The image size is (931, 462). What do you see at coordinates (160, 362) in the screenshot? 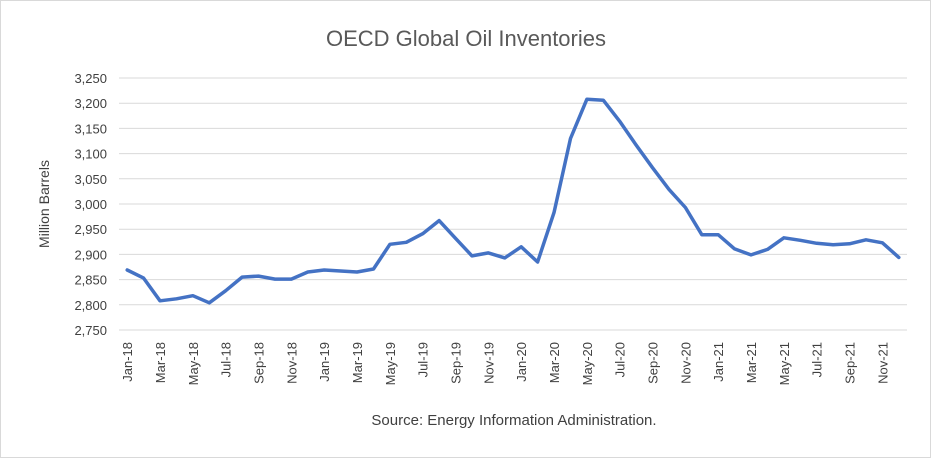
I see `x-tick-label: Mar-18` at bounding box center [160, 362].